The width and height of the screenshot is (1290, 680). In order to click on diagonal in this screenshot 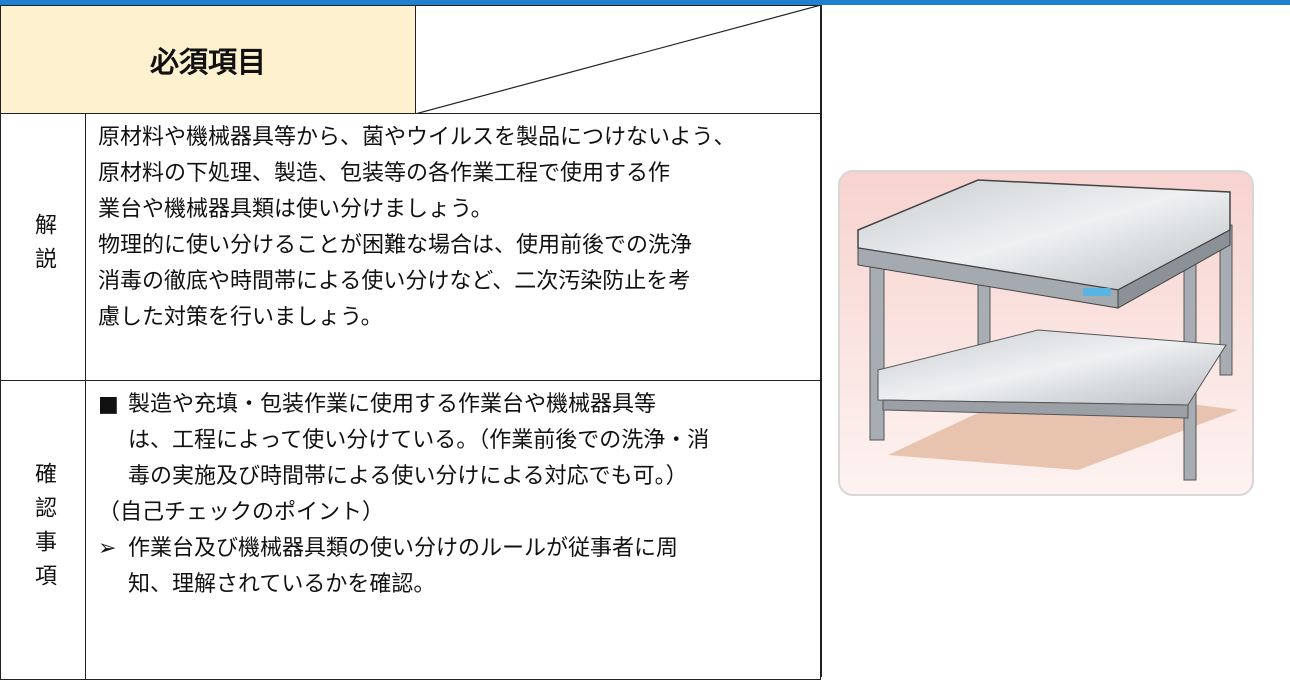, I will do `click(617, 59)`.